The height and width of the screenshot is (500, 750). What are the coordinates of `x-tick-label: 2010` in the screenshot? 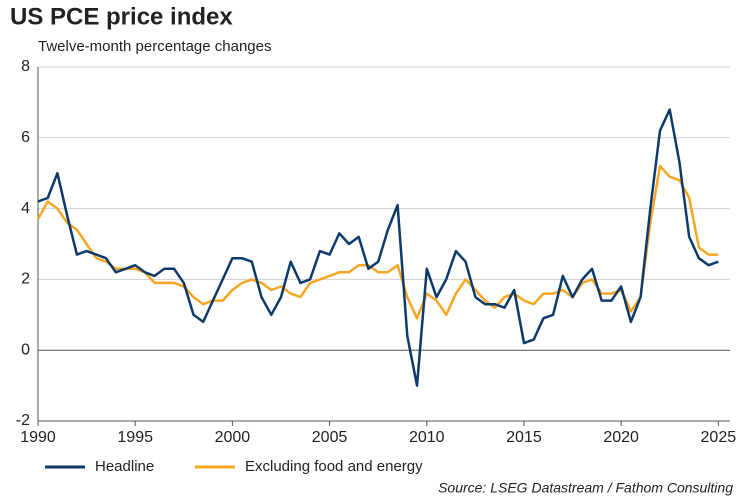 It's located at (427, 437).